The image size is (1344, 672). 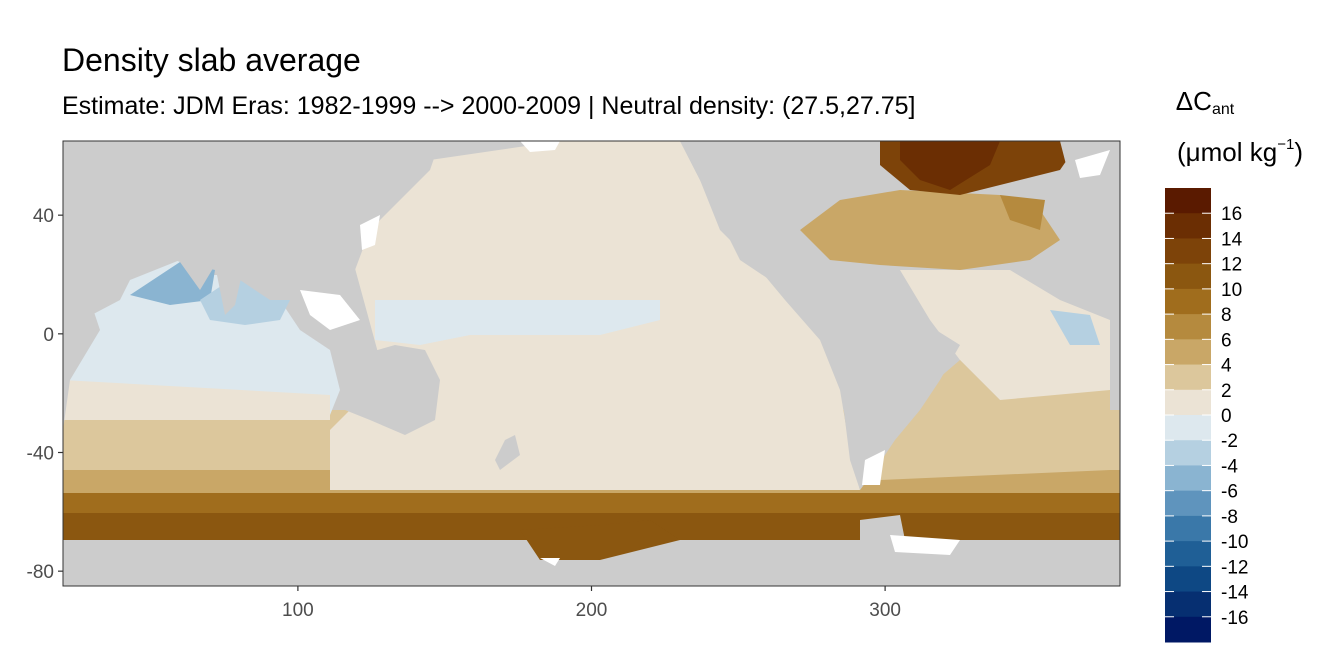 What do you see at coordinates (885, 610) in the screenshot?
I see `x-tick-label: 300` at bounding box center [885, 610].